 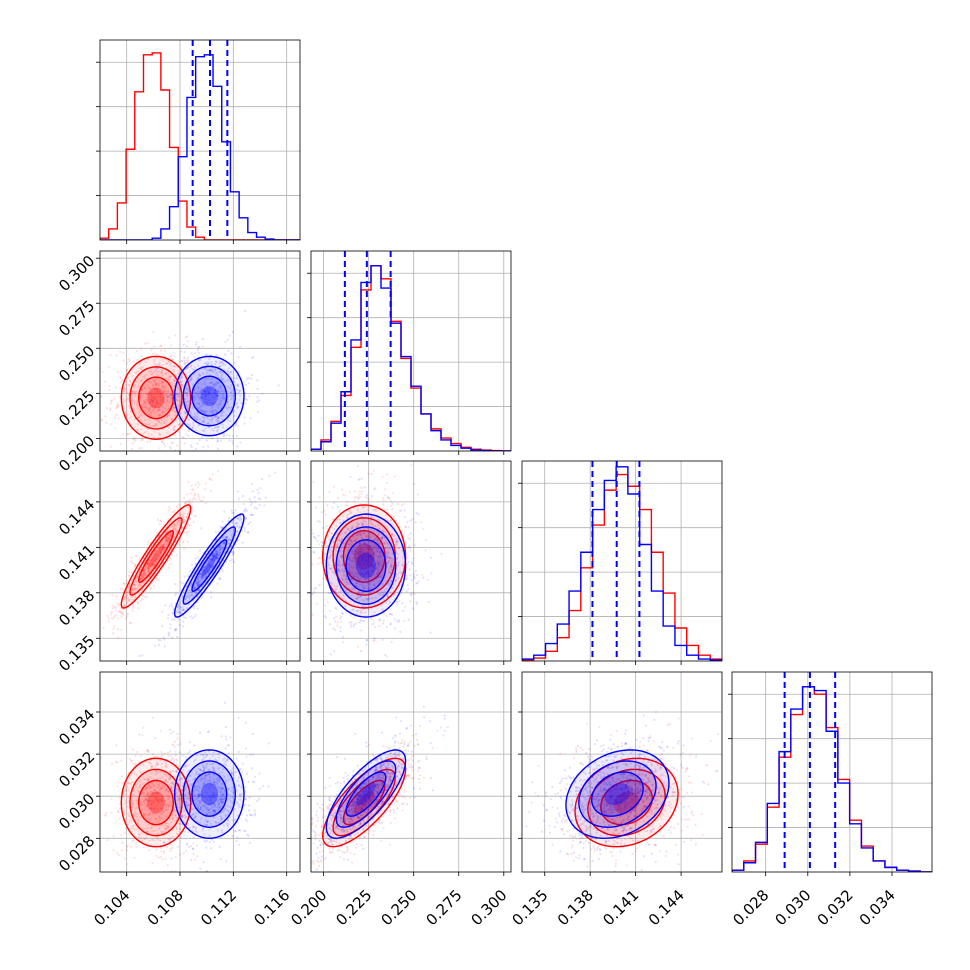 I want to click on density-fill, so click(x=209, y=396).